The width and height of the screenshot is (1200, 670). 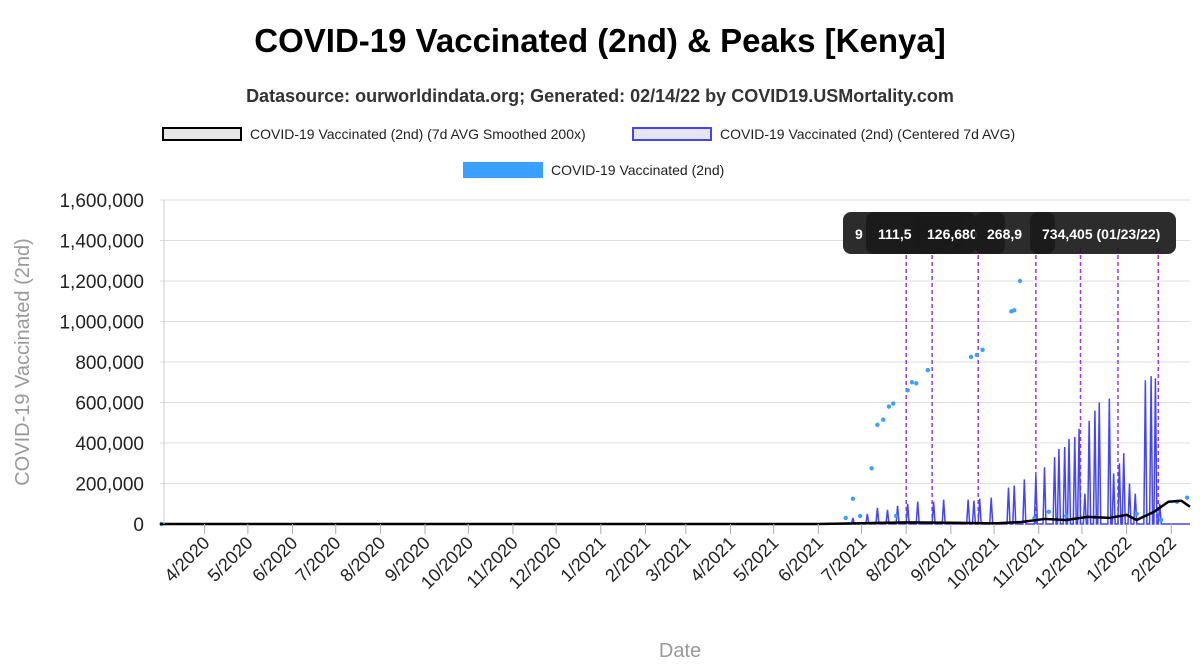 I want to click on x-tick-label: 5/2021, so click(x=755, y=559).